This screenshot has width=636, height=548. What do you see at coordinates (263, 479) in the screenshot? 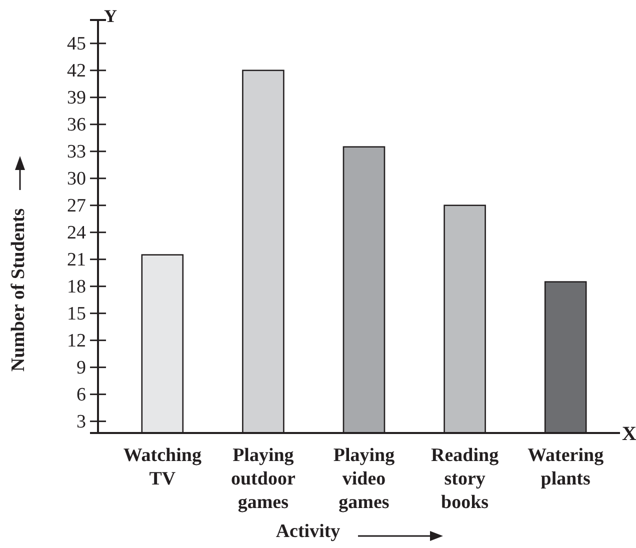
I see `x-tick-label: Playing outdoor games` at bounding box center [263, 479].